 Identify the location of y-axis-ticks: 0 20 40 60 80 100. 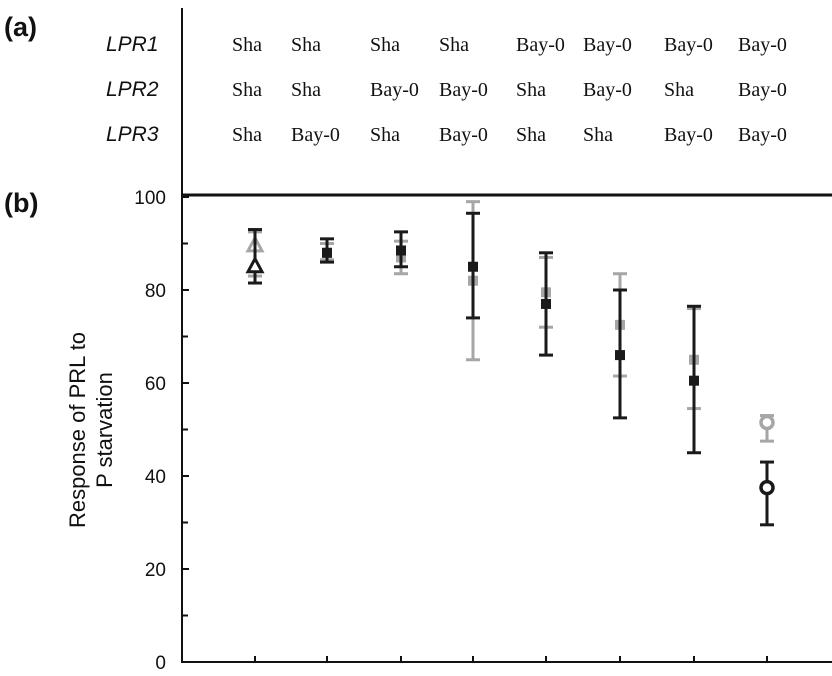
(161, 431).